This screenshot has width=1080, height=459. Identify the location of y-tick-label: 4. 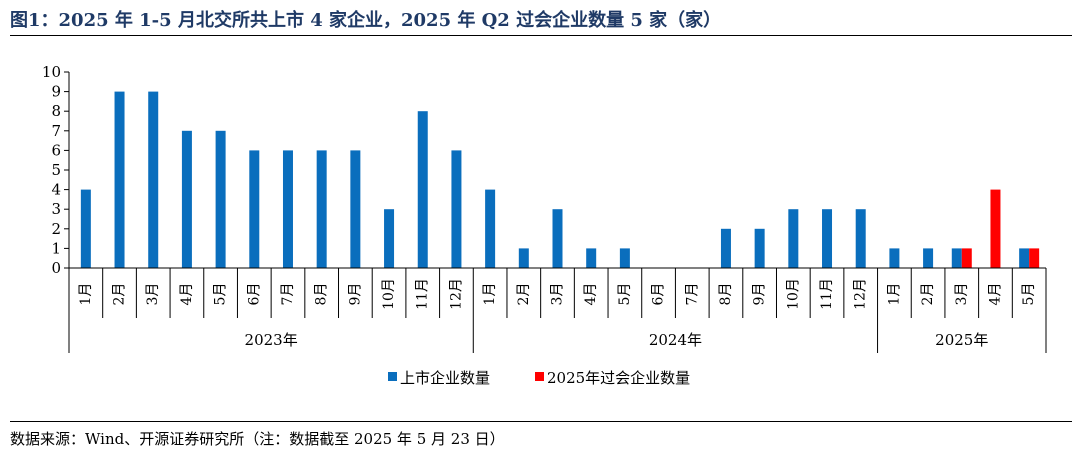
(56, 190).